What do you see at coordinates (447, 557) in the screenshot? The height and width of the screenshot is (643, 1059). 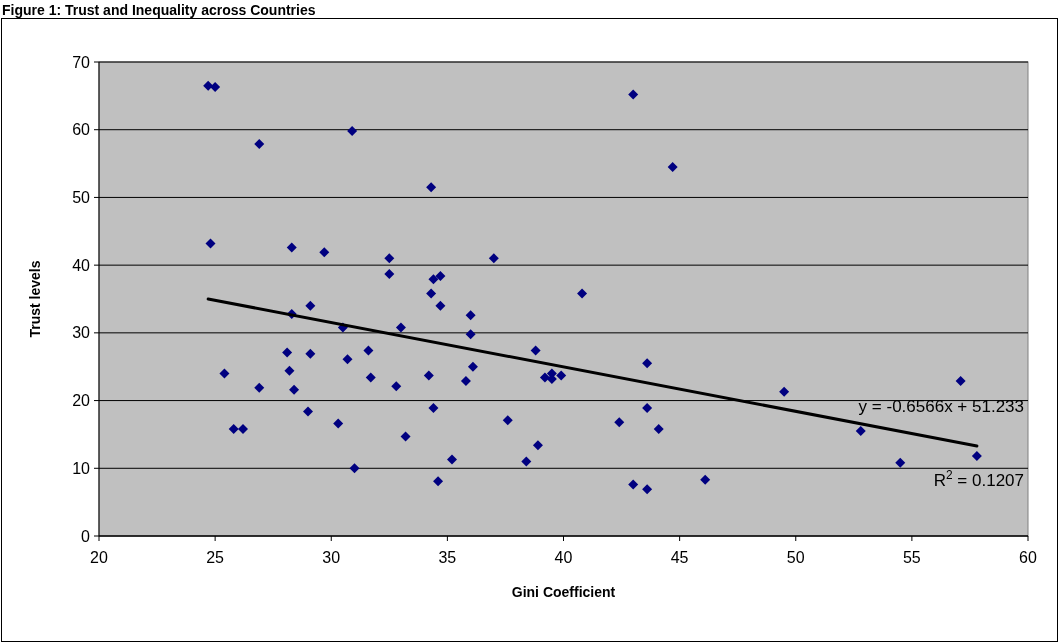 I see `x-tick-label: 35` at bounding box center [447, 557].